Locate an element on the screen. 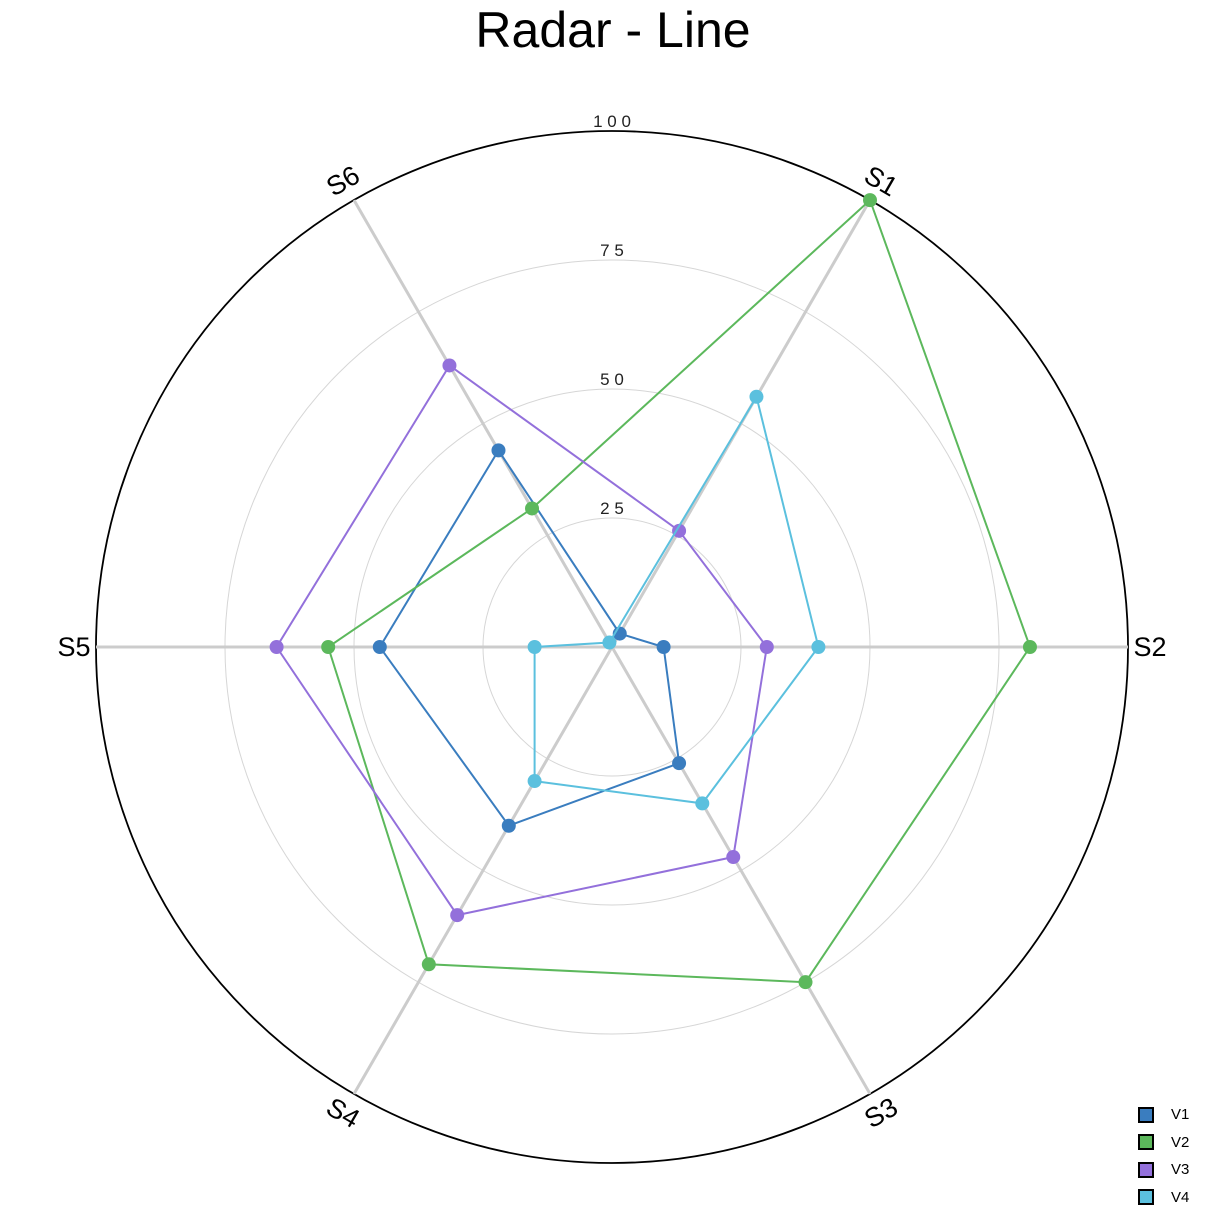 The image size is (1226, 1226). point-v2-s6 is located at coordinates (532, 508).